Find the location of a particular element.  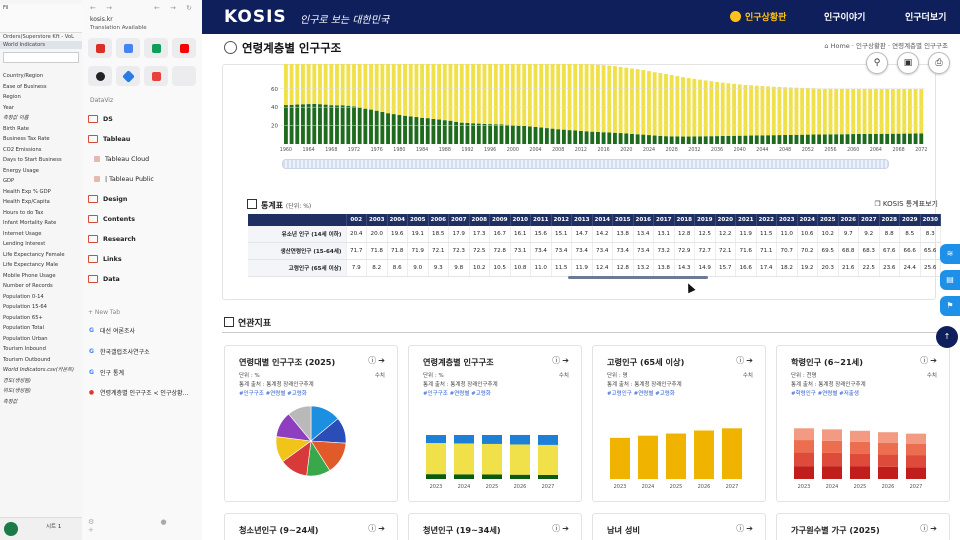

card-bar is located at coordinates (620, 458).